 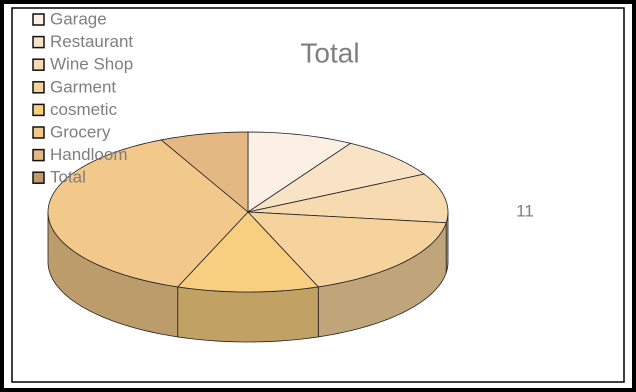 I want to click on annotation: 11, so click(x=525, y=210).